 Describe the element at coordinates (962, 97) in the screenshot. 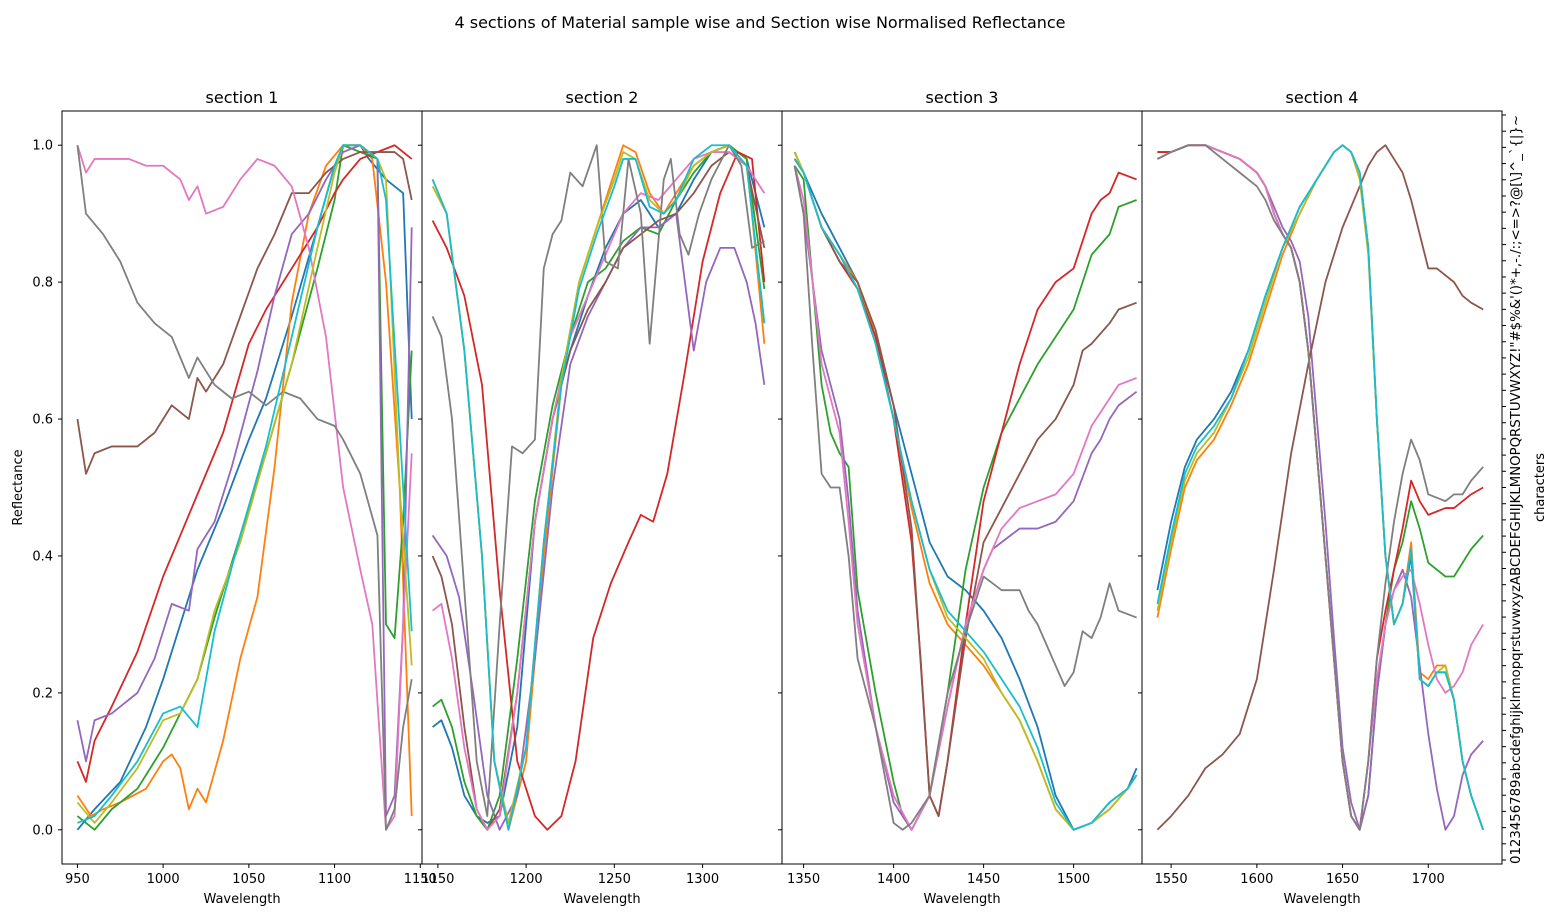

I see `panel-title: section 3` at that location.